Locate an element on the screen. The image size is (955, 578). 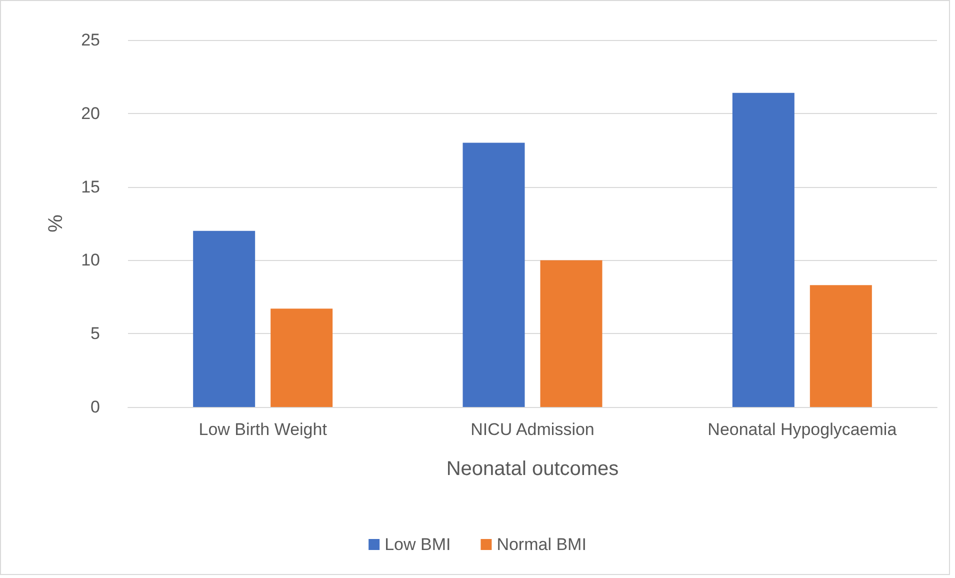
y-tick-label: 25 is located at coordinates (90, 40).